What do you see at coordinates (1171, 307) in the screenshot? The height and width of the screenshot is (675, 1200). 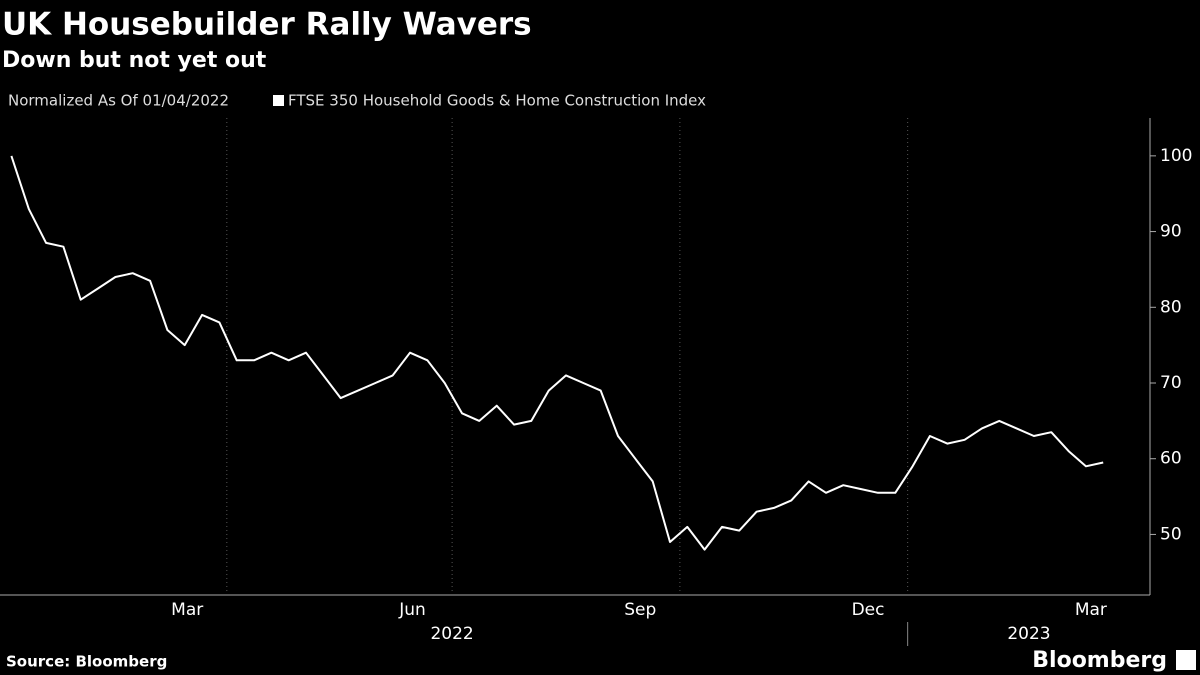 I see `y-tick-label: 80` at bounding box center [1171, 307].